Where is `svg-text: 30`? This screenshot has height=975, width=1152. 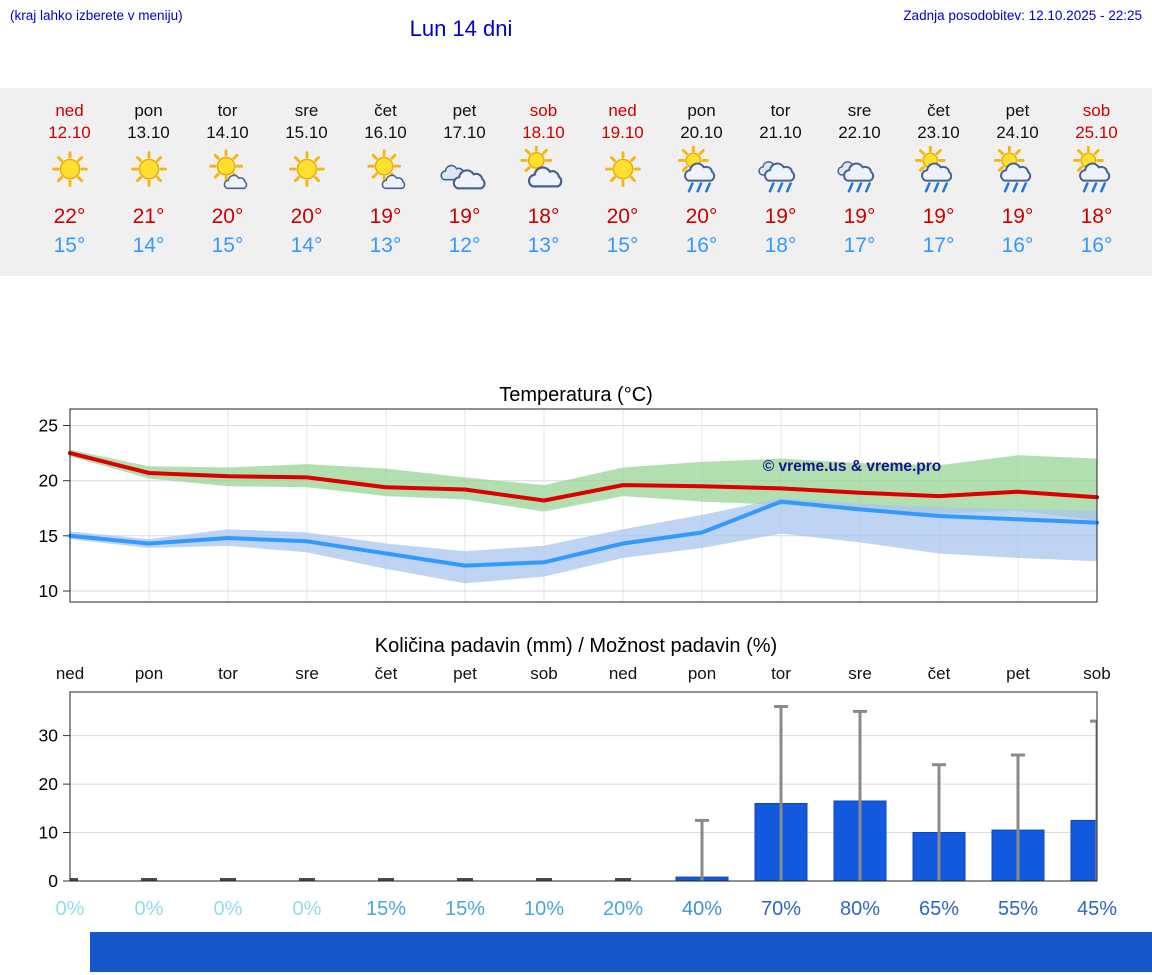
svg-text: 30 is located at coordinates (49, 736).